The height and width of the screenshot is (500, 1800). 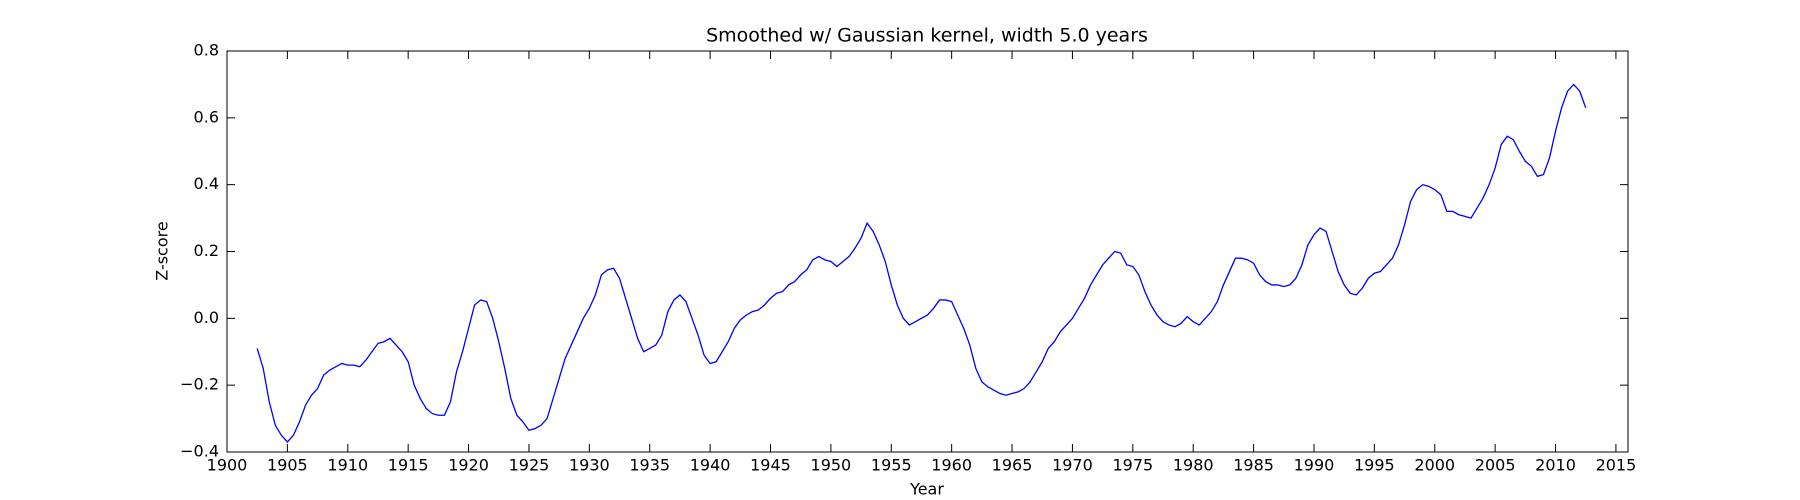 I want to click on x-tick-label: 1975, so click(x=1132, y=465).